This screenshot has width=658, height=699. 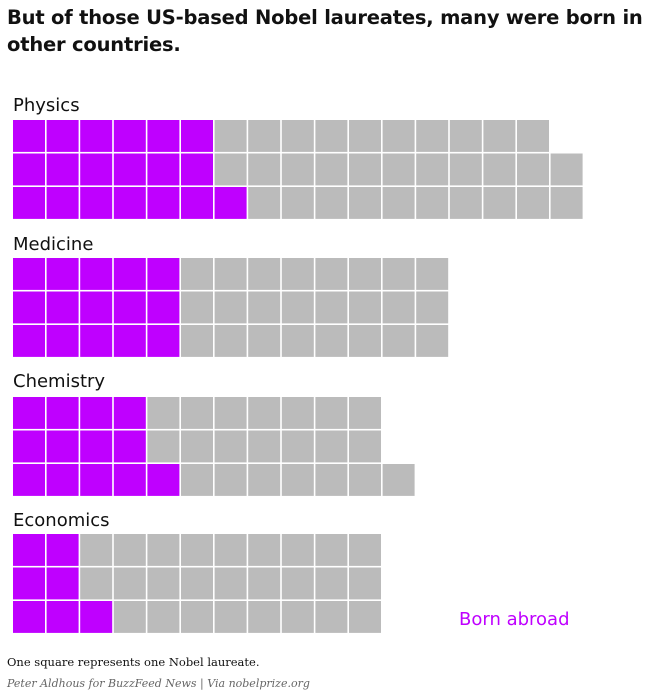 What do you see at coordinates (212, 683) in the screenshot?
I see `credit-separator: | Via` at bounding box center [212, 683].